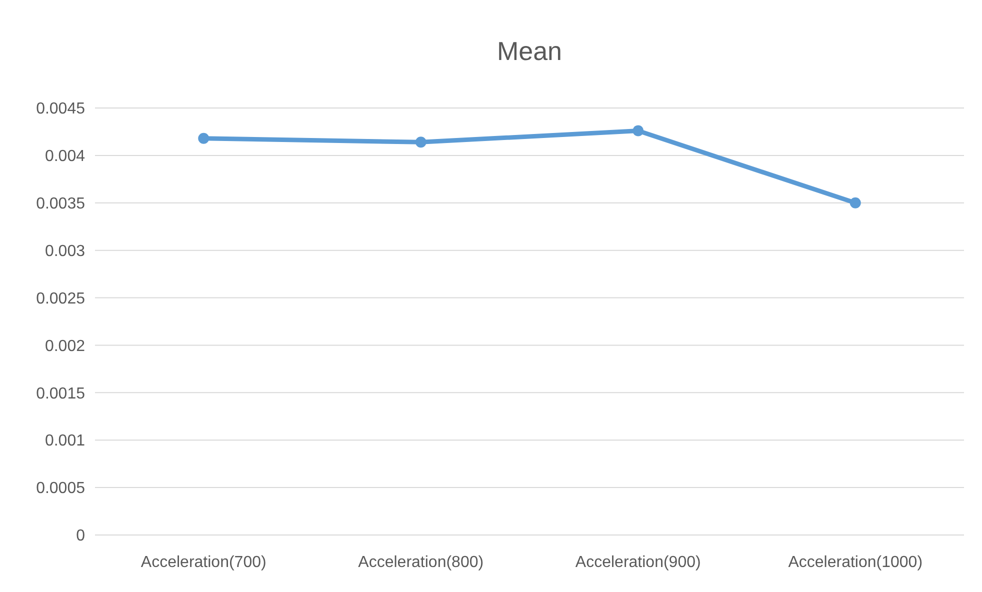  Describe the element at coordinates (65, 157) in the screenshot. I see `y-tick-label: 0.004` at that location.